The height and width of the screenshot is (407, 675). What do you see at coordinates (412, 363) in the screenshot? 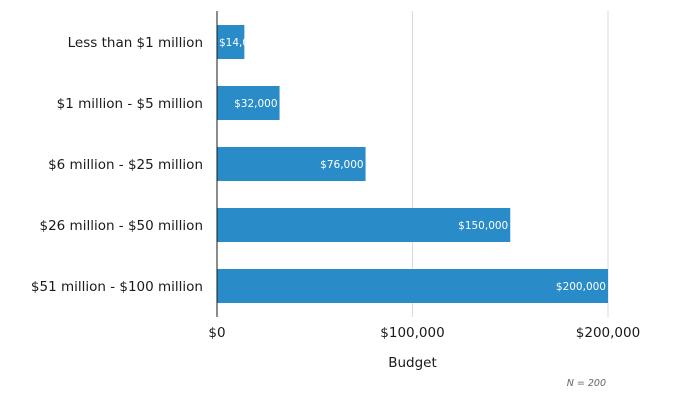
I see `x-axis-title: Budget` at bounding box center [412, 363].